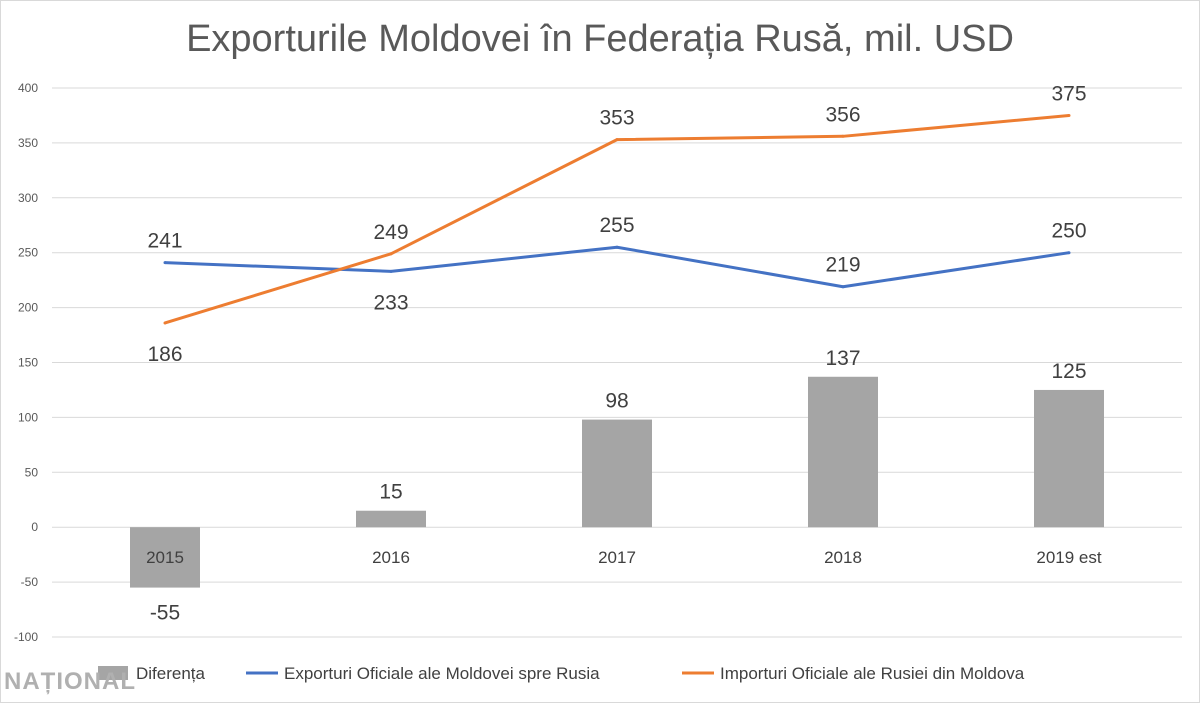 The width and height of the screenshot is (1200, 703). I want to click on y-tick-label: 300, so click(28, 198).